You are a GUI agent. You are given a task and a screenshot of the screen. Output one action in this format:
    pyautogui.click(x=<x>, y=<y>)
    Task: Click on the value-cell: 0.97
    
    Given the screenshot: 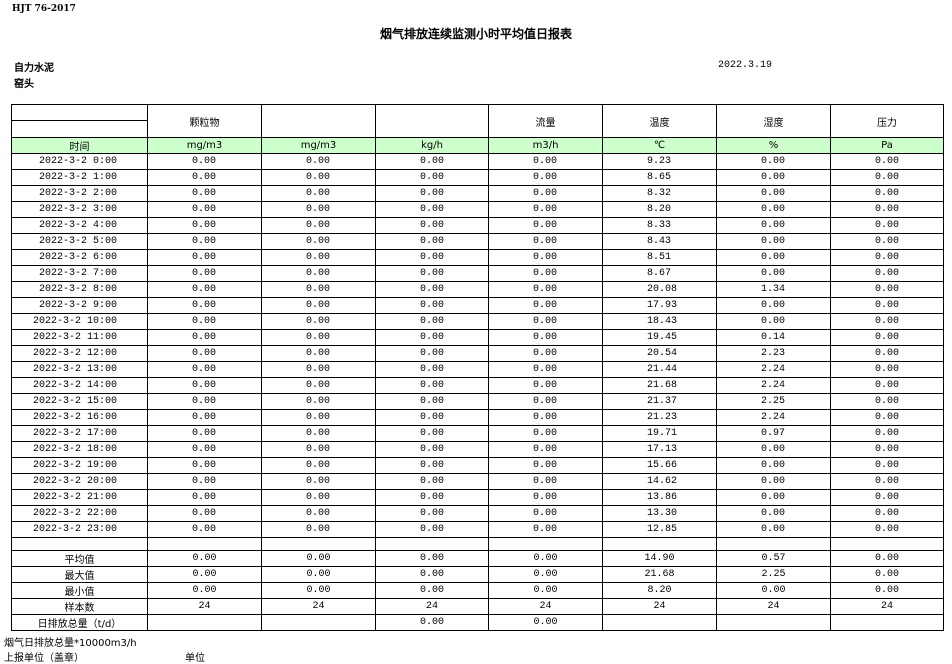 What is the action you would take?
    pyautogui.click(x=773, y=433)
    